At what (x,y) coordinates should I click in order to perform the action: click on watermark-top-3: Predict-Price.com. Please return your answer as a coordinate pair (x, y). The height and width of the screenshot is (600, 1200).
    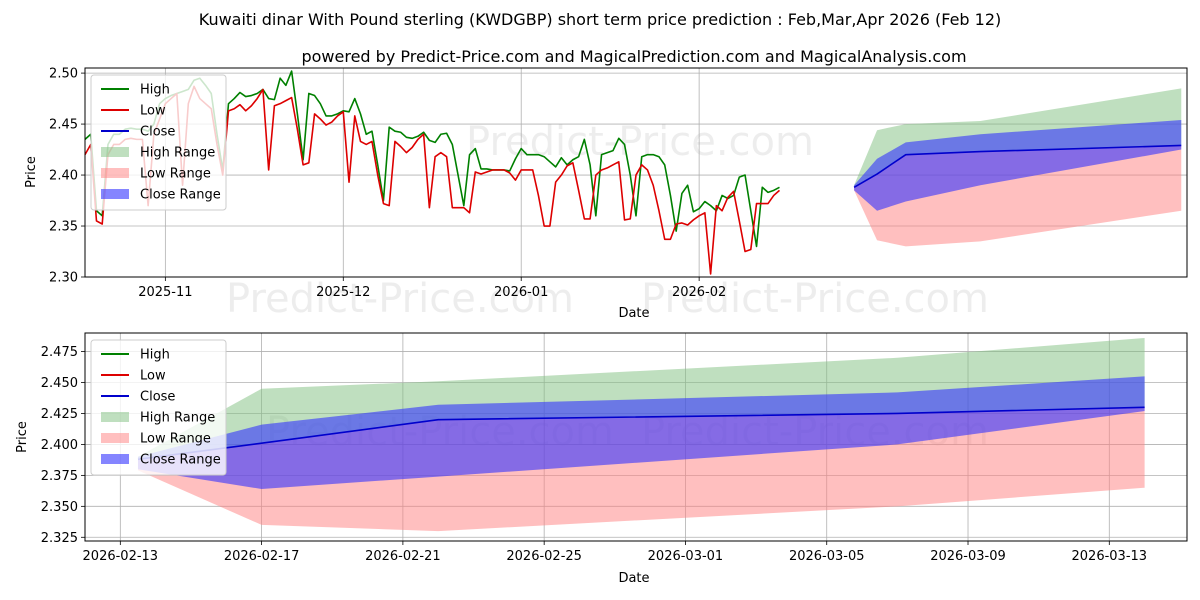
    Looking at the image, I should click on (815, 299).